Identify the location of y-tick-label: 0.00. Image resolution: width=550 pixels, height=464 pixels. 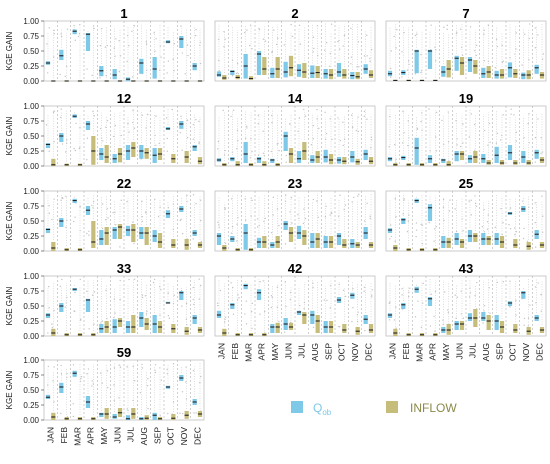
(31, 166).